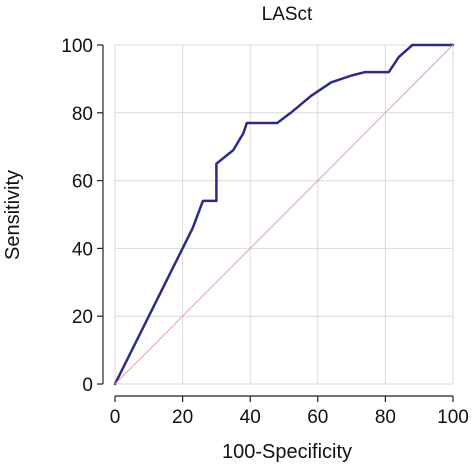 The width and height of the screenshot is (474, 467). What do you see at coordinates (13, 215) in the screenshot?
I see `y-axis-title: Sensitivity` at bounding box center [13, 215].